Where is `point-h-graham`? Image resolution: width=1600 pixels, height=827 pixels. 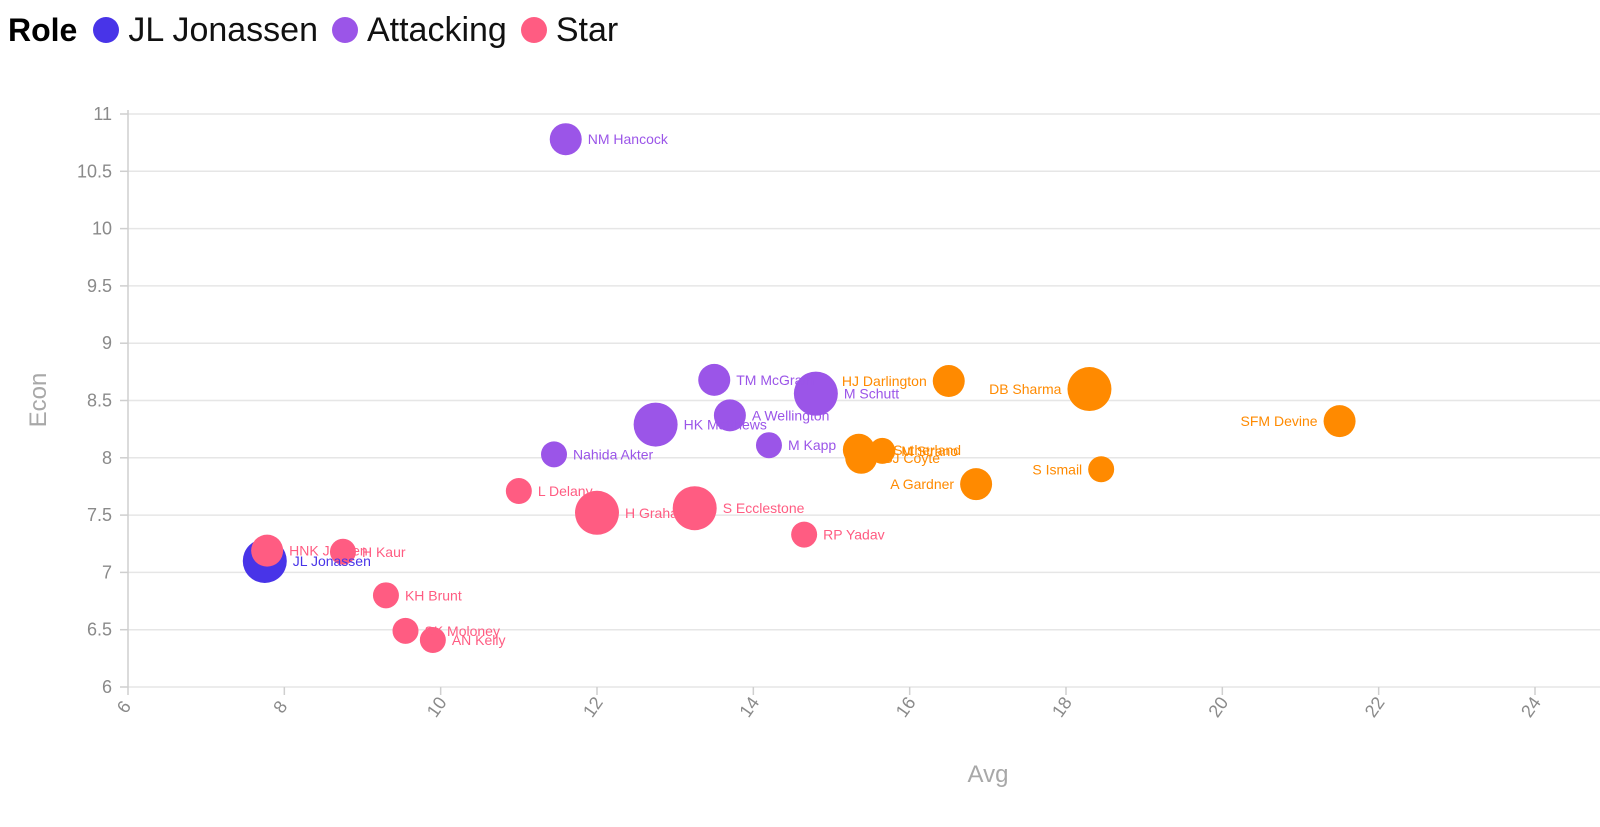 point-h-graham is located at coordinates (597, 512).